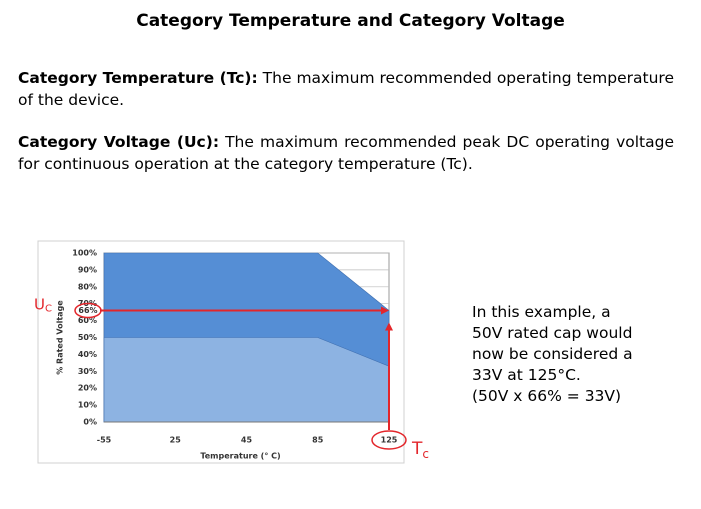 The height and width of the screenshot is (509, 701). What do you see at coordinates (87, 354) in the screenshot?
I see `y-tick-label: 40%` at bounding box center [87, 354].